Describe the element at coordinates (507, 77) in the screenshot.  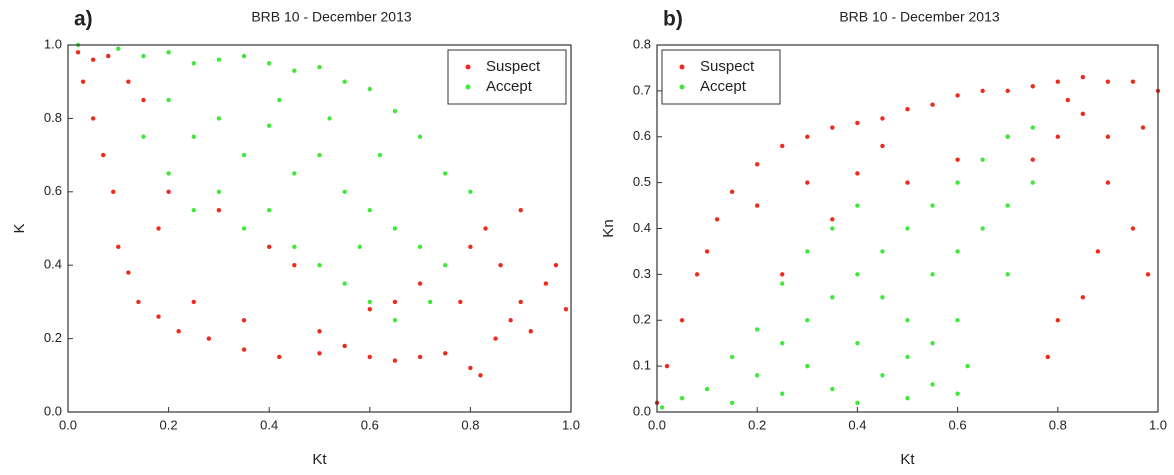
I see `legend-box` at that location.